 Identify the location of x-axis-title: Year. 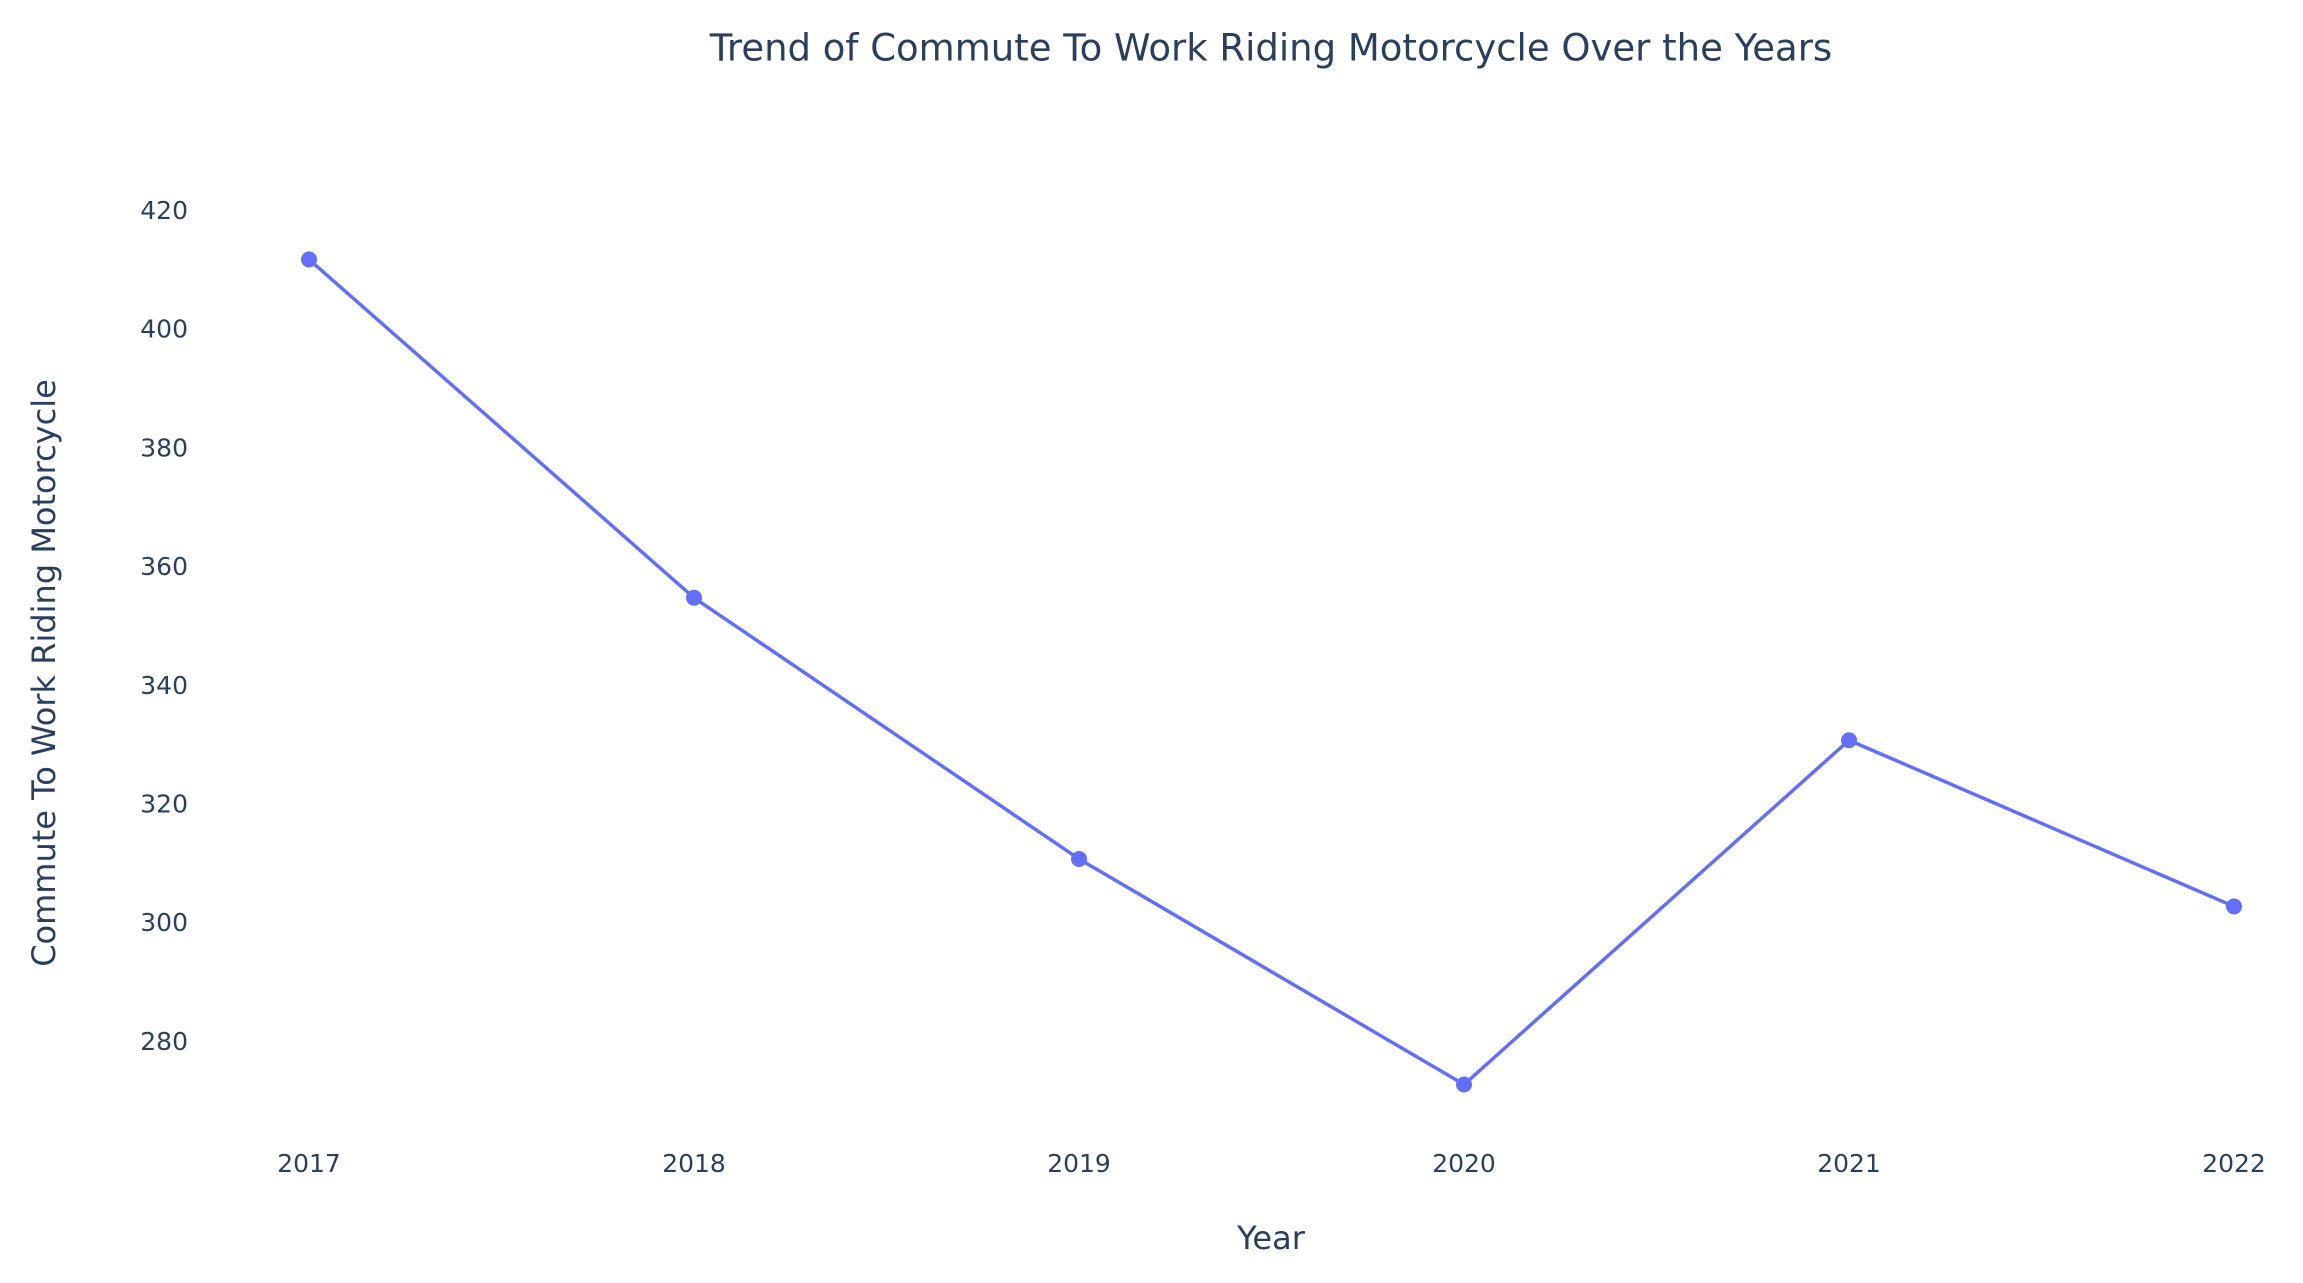
(1271, 1238).